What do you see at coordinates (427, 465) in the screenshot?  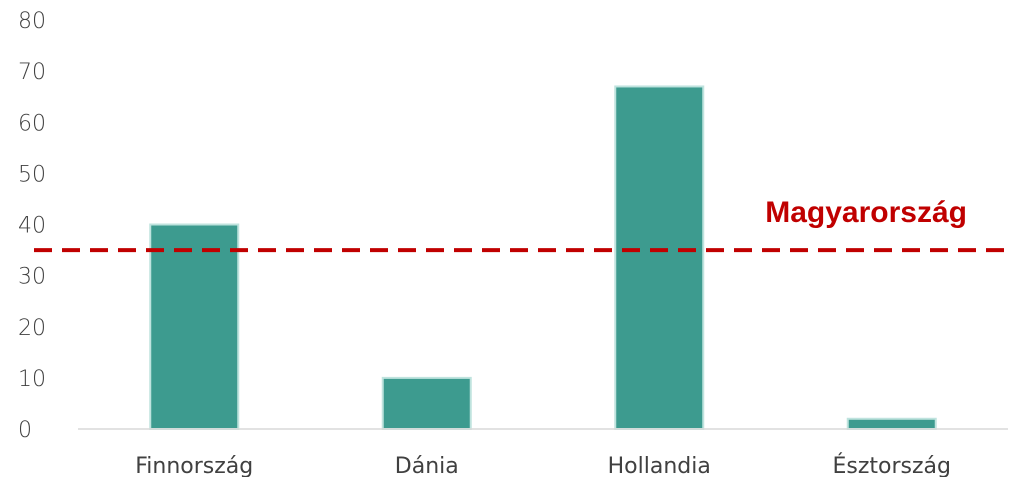 I see `x-tick-label: Dánia` at bounding box center [427, 465].